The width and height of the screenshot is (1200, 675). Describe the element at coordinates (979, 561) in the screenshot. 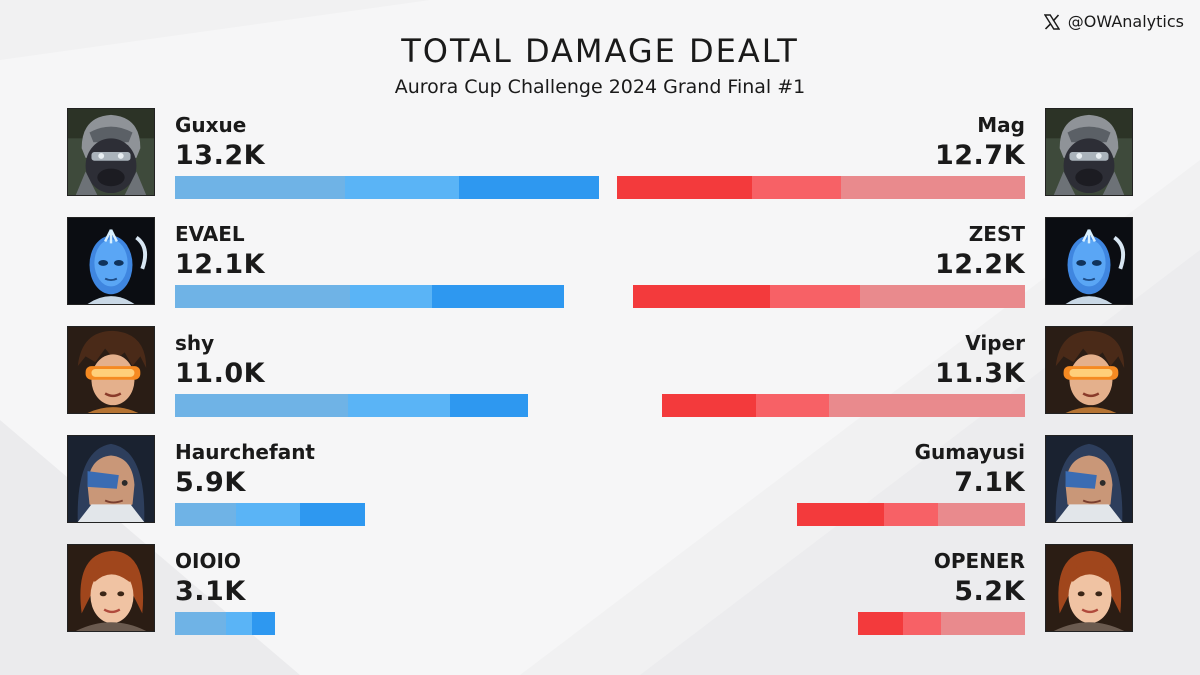

I see `right-player-name: OPENER` at that location.